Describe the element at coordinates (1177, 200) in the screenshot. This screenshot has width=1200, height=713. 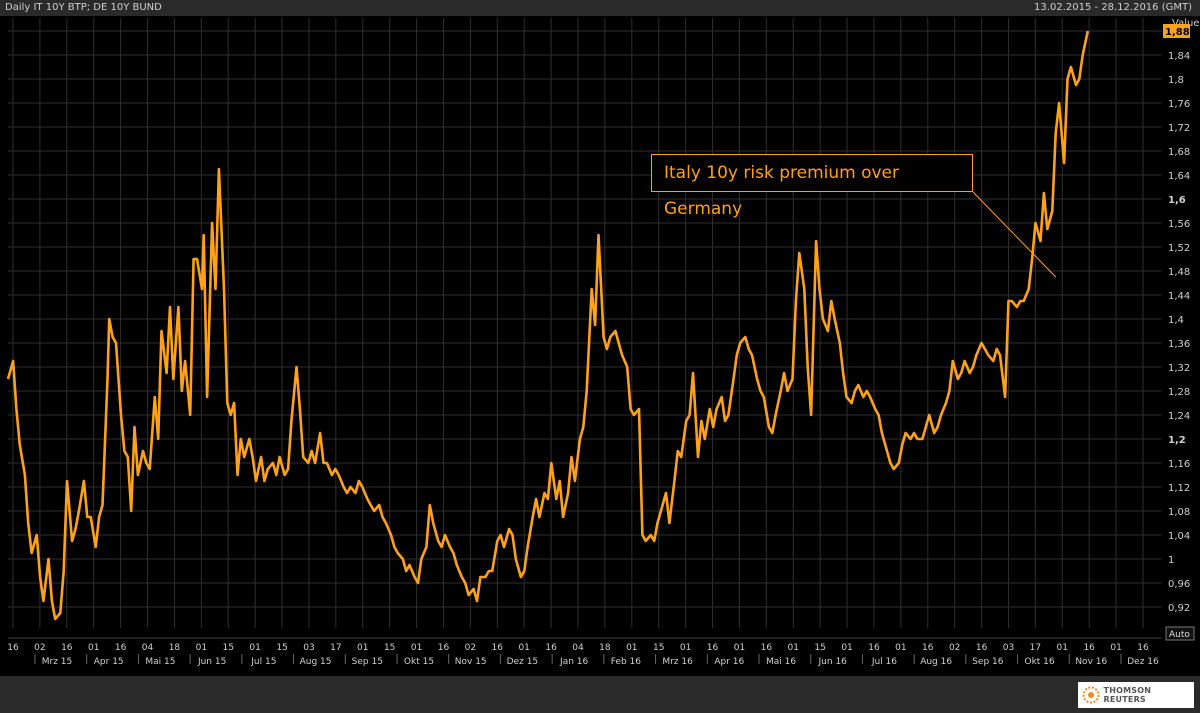
I see `y-tick-label: 1,6` at that location.